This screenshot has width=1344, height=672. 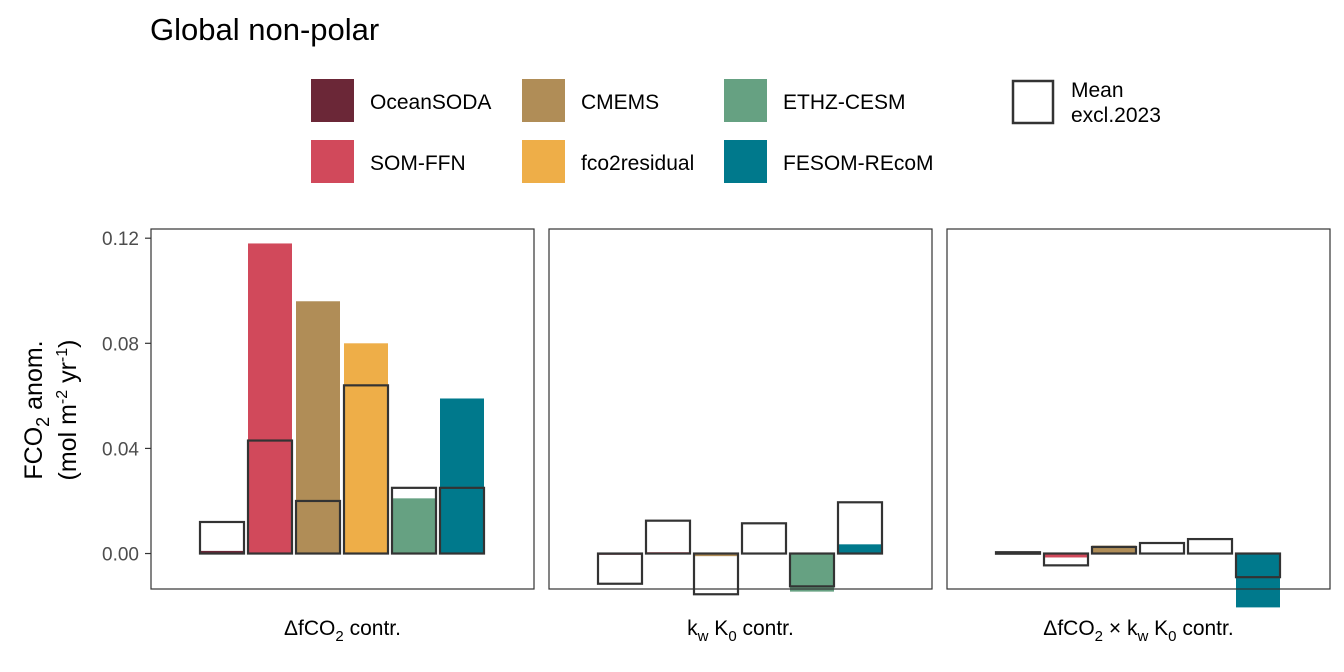 I want to click on panel-label-2-part-5: 0, so click(x=1172, y=636).